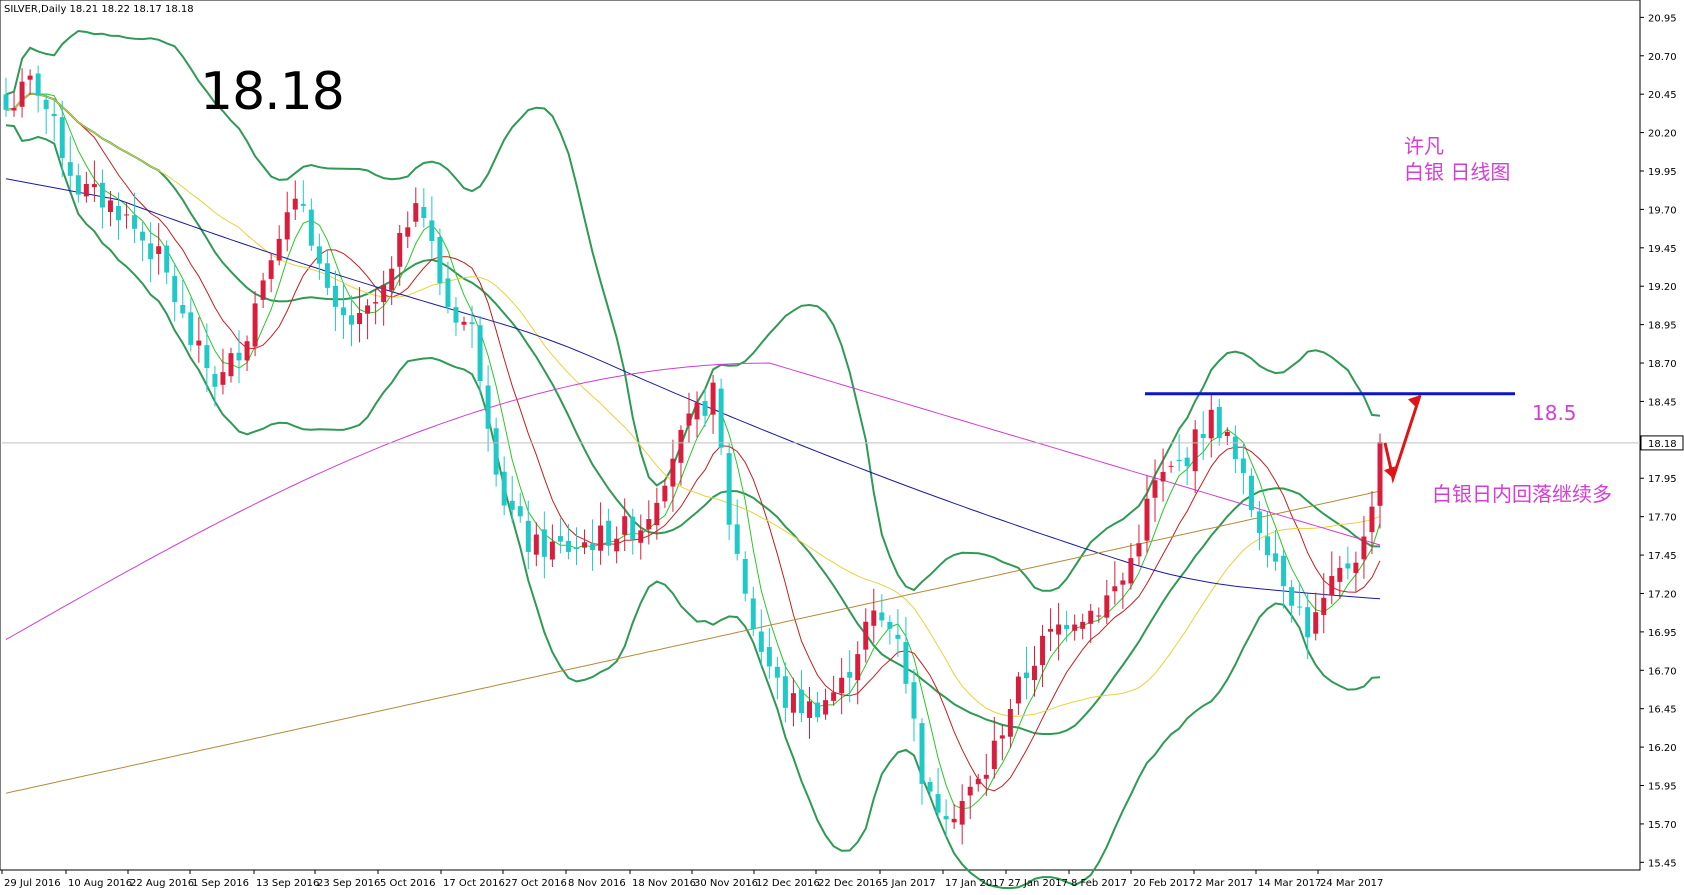 This screenshot has height=895, width=1684. I want to click on level-lines, so click(821, 418).